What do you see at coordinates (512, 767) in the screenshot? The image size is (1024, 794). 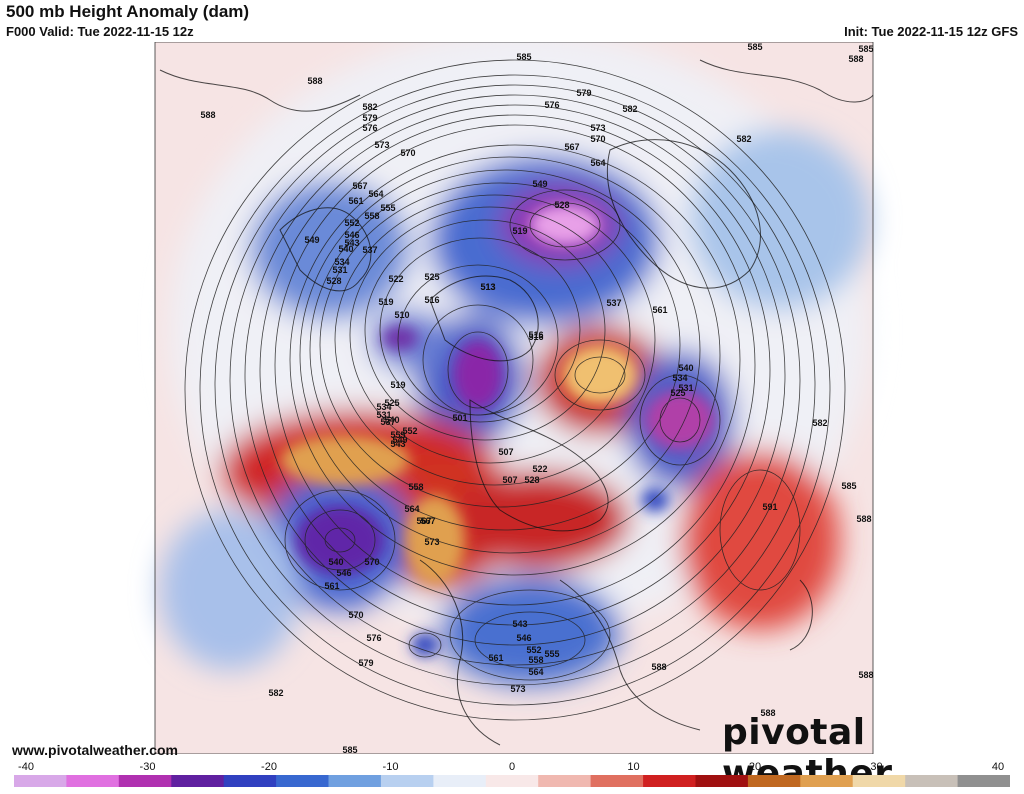 I see `colorbar-tick-label: 0` at bounding box center [512, 767].